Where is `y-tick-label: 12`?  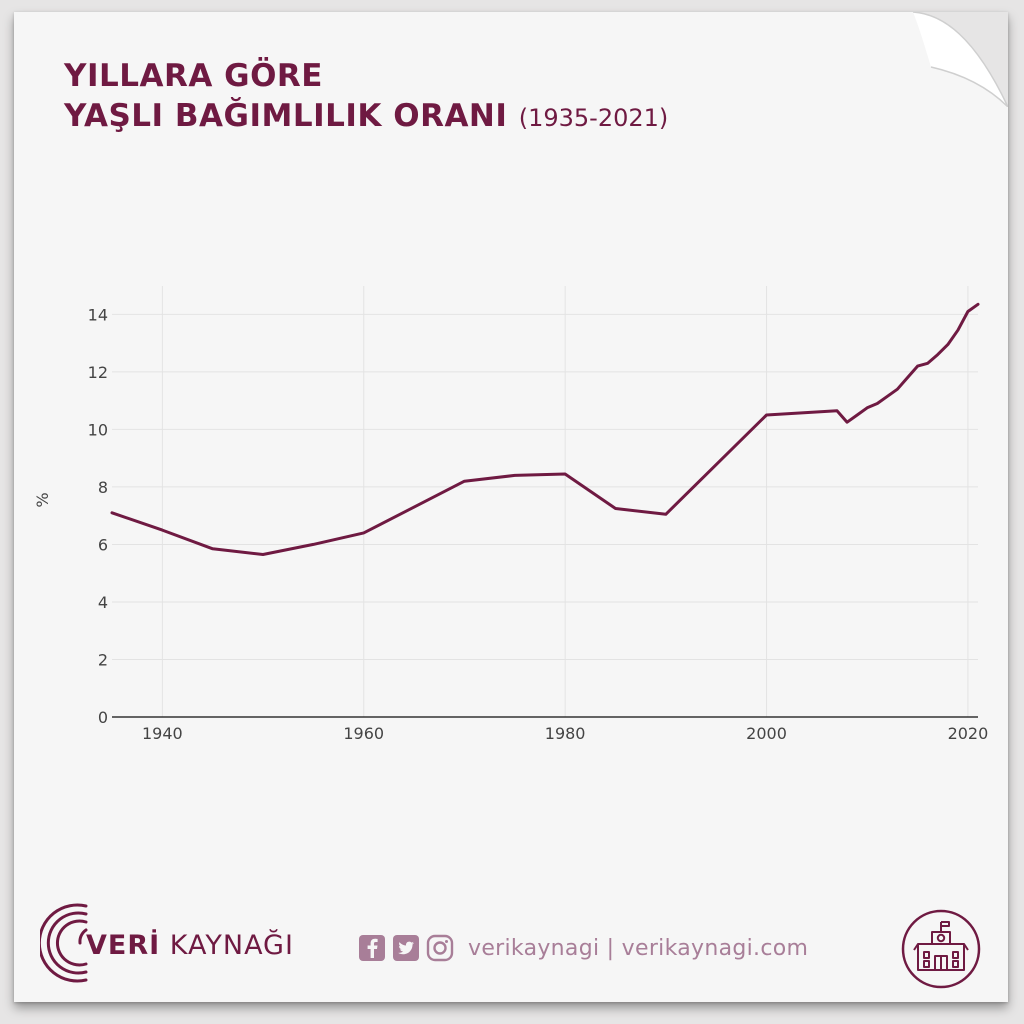
y-tick-label: 12 is located at coordinates (98, 372).